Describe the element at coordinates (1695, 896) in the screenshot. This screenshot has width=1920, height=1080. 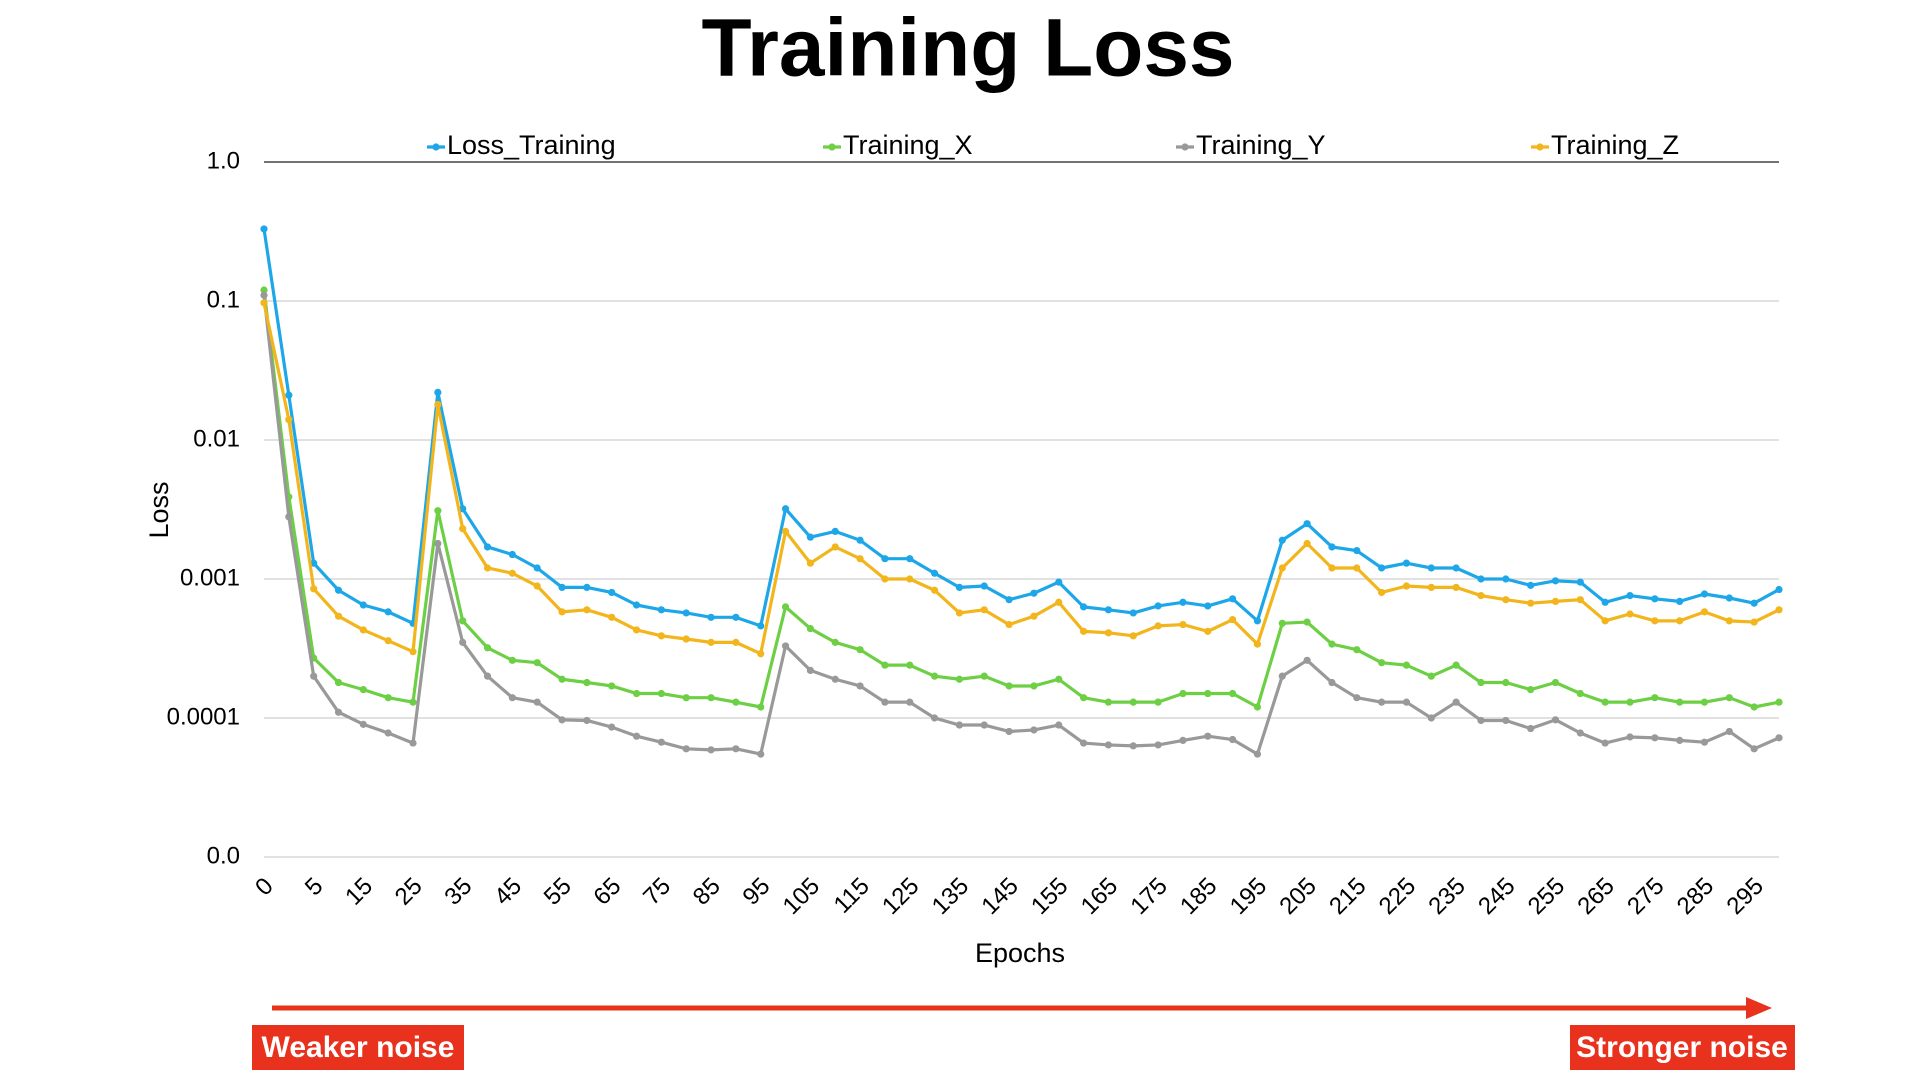
I see `x-tick-label: 285` at that location.